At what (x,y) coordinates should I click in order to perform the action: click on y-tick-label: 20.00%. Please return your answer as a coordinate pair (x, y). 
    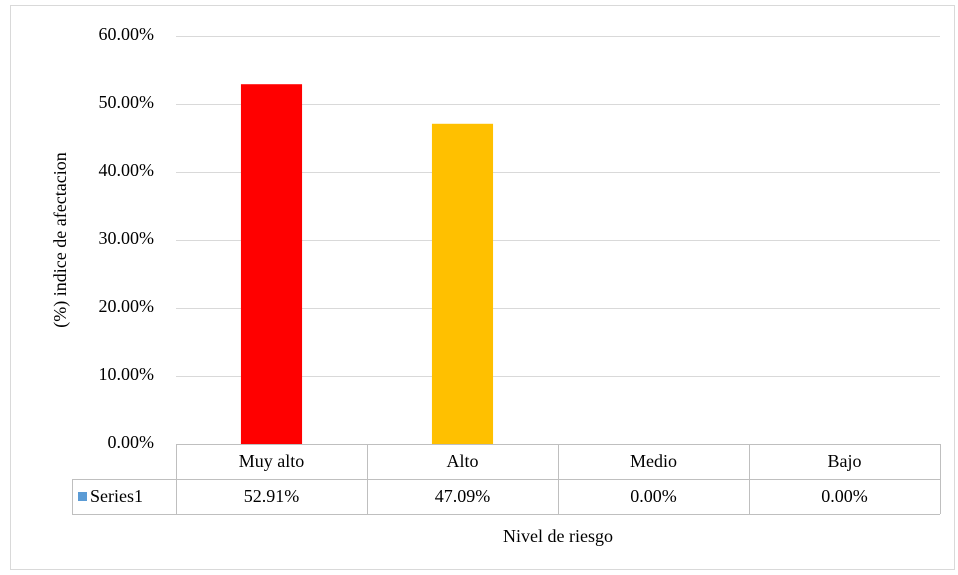
    Looking at the image, I should click on (127, 306).